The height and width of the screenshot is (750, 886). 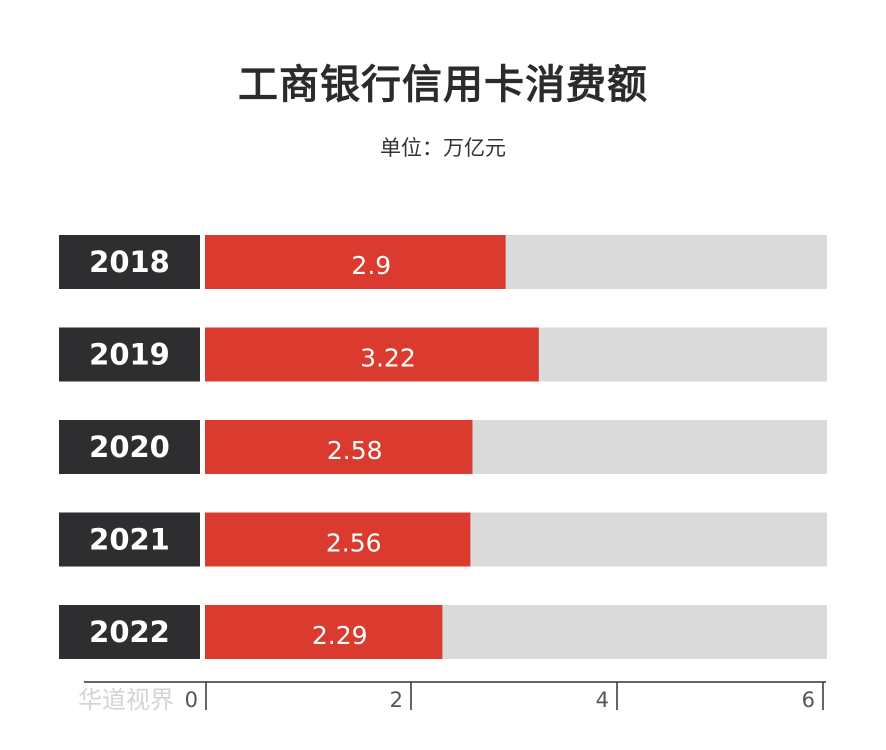 What do you see at coordinates (355, 450) in the screenshot?
I see `value-label: 2.58` at bounding box center [355, 450].